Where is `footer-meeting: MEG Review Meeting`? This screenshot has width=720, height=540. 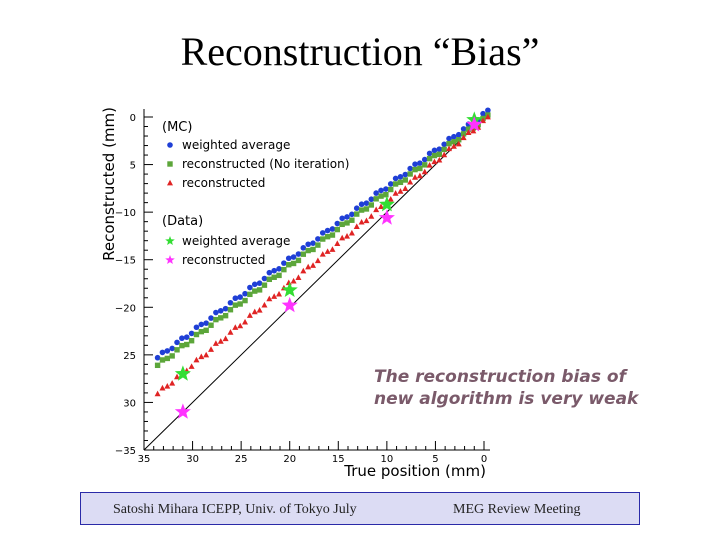
footer-meeting: MEG Review Meeting is located at coordinates (517, 509).